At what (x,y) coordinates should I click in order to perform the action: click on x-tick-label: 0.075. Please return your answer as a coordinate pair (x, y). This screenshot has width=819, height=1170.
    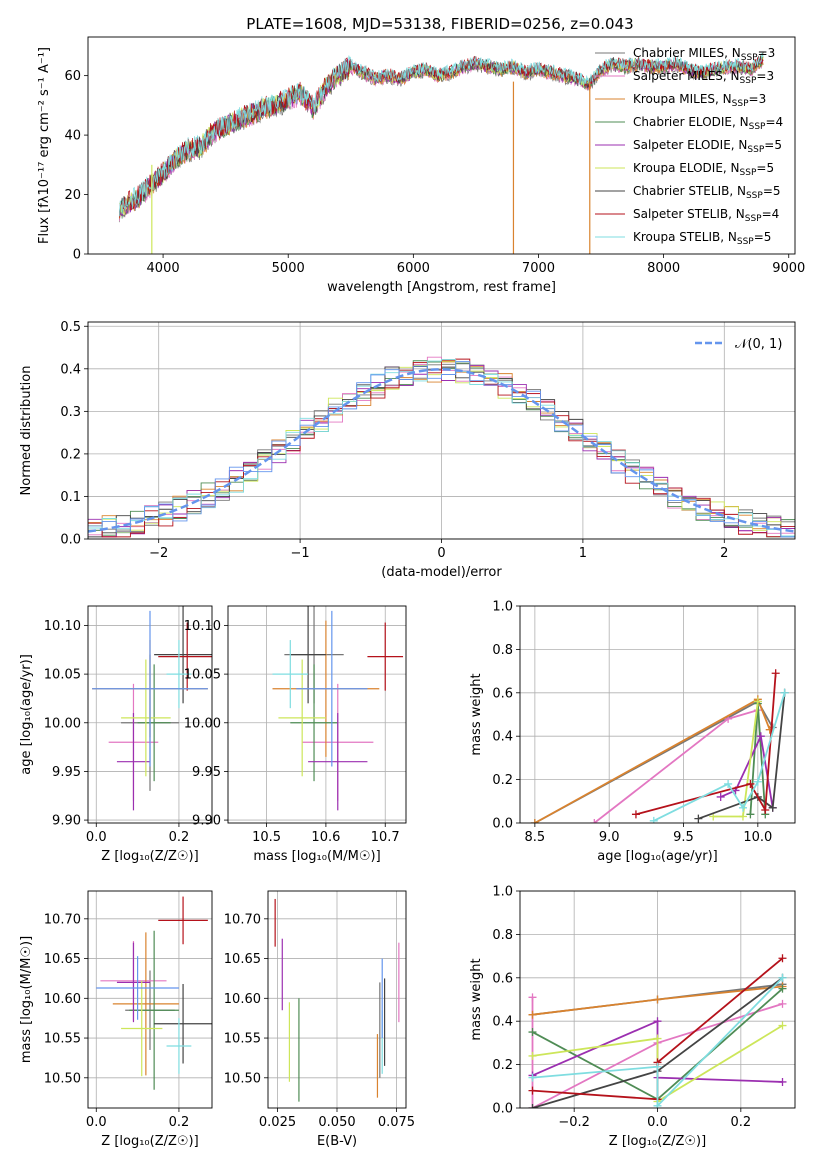
    Looking at the image, I should click on (396, 1122).